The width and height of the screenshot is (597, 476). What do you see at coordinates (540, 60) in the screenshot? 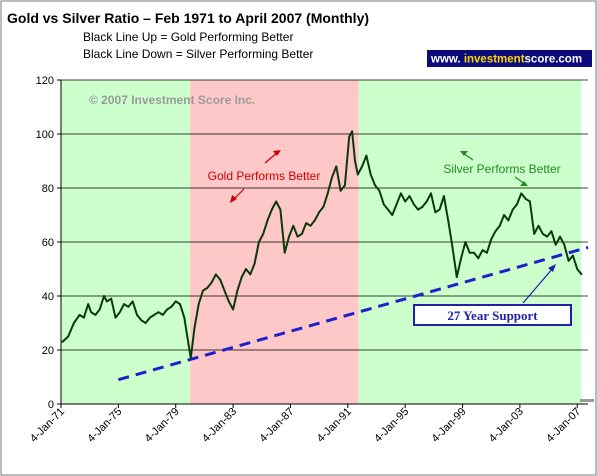
I see `watermark-part-score: score` at bounding box center [540, 60].